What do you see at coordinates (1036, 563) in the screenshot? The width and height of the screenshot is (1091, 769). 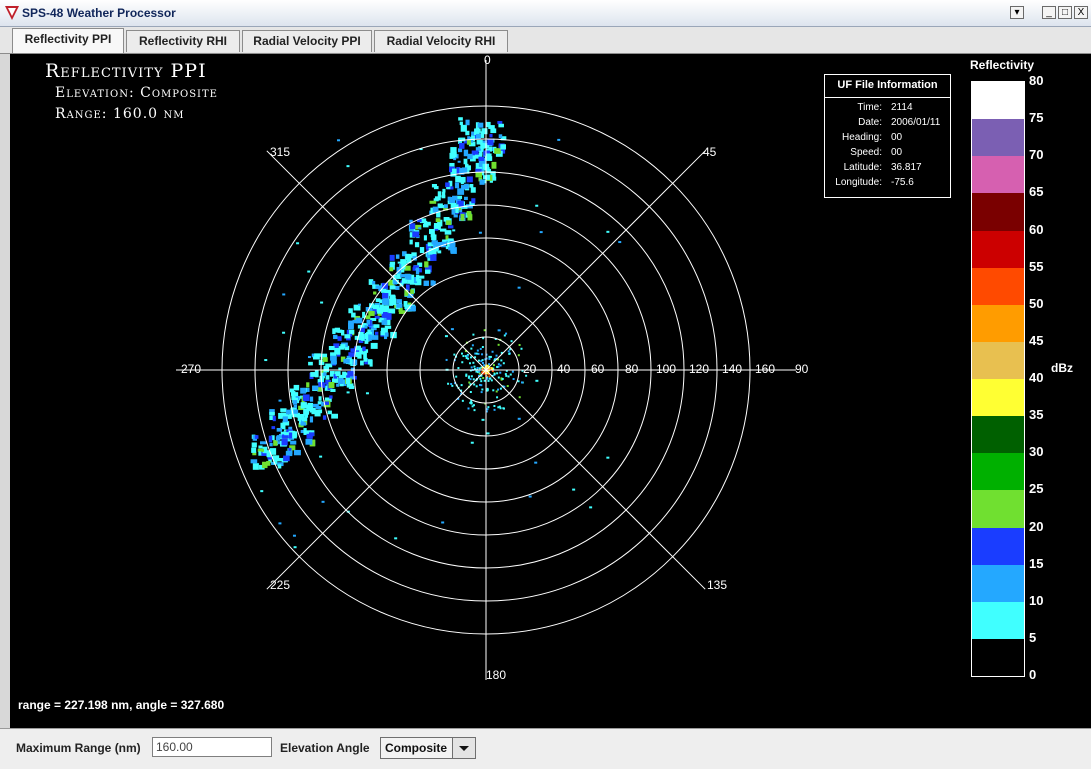 I see `legend-tick-label: 15` at bounding box center [1036, 563].